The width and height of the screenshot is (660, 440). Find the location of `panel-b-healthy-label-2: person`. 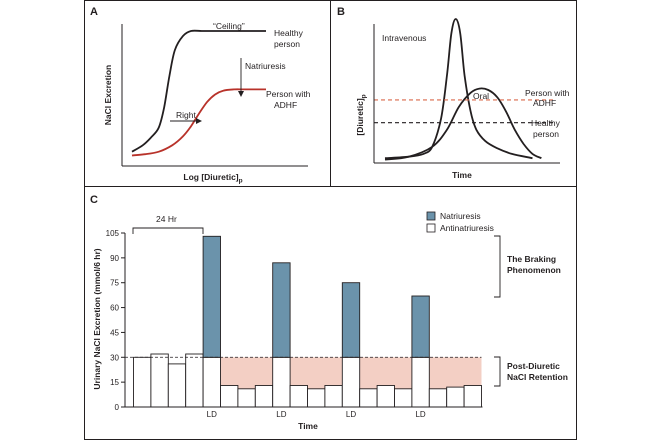

panel-b-healthy-label-2: person is located at coordinates (546, 134).